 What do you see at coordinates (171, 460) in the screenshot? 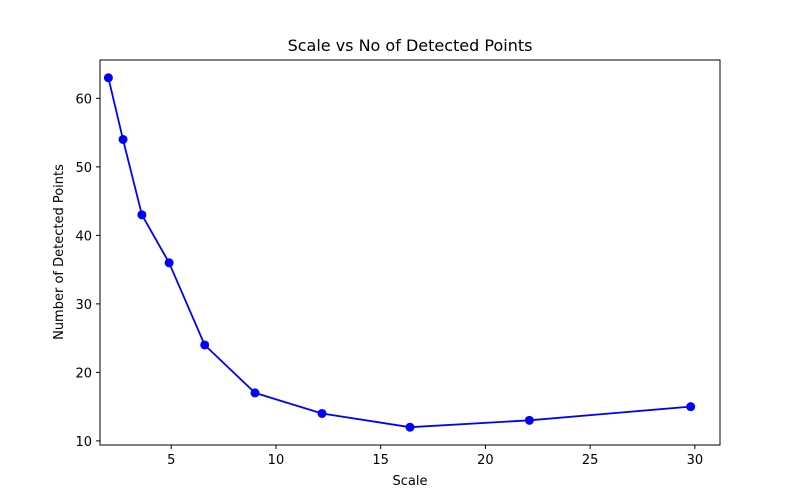
I see `x-tick-label: 5` at bounding box center [171, 460].